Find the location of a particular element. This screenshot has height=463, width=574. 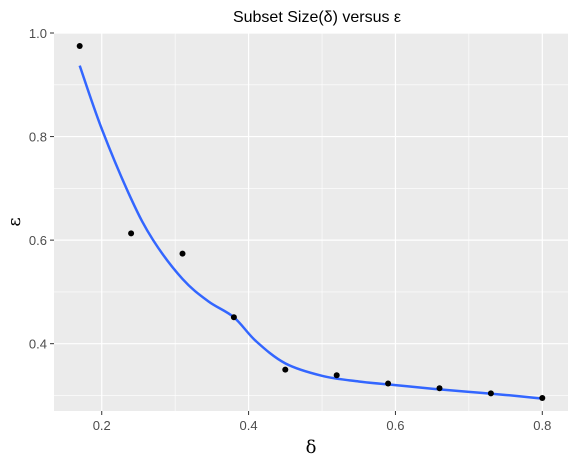

x-axis-title: δ is located at coordinates (311, 447).